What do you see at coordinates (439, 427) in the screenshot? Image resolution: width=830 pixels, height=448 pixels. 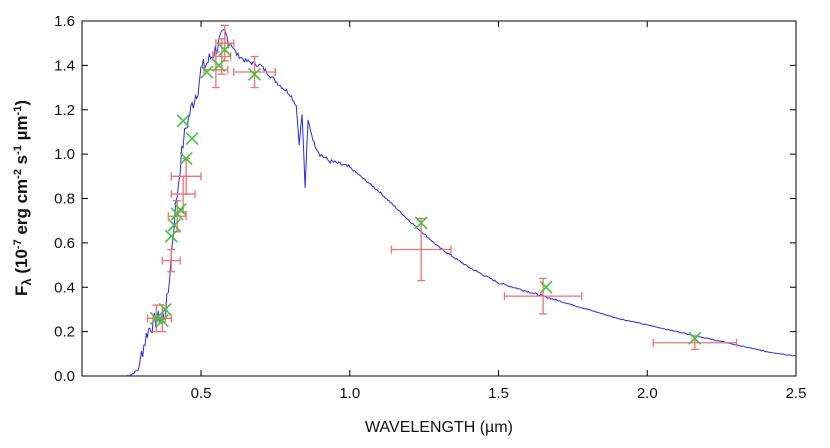 I see `x-axis-title: WAVELENGTH (µm)` at bounding box center [439, 427].